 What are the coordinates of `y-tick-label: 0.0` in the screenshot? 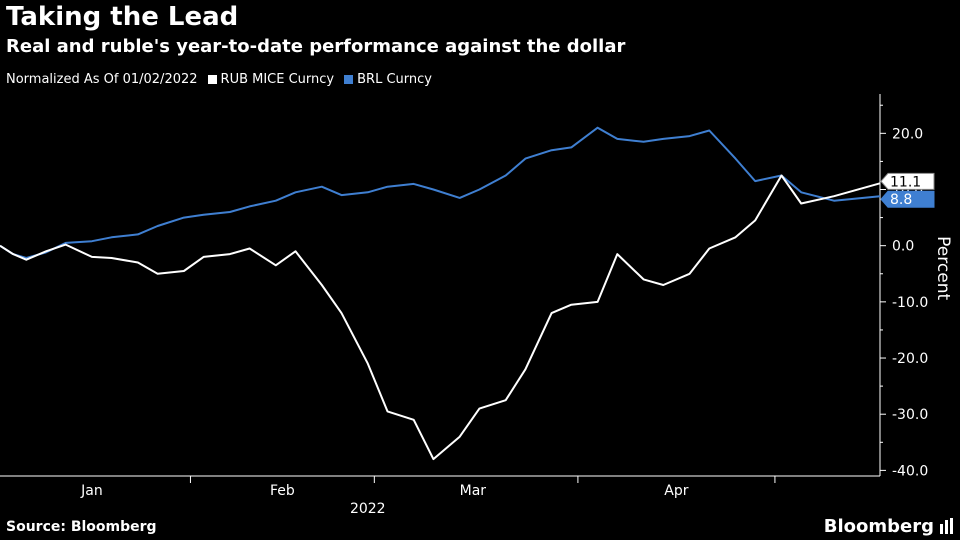 It's located at (903, 247).